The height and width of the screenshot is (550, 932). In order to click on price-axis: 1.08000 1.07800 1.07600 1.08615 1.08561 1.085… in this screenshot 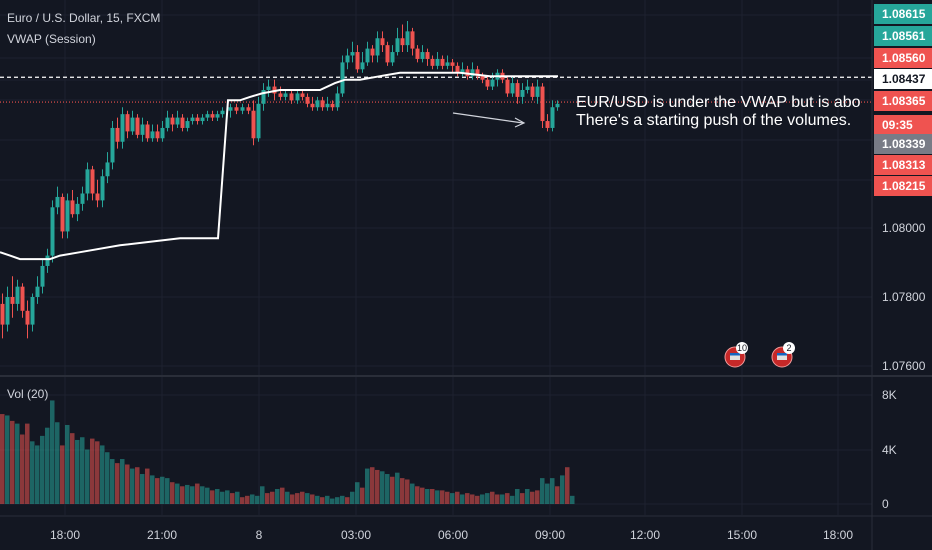, I will do `click(903, 188)`.